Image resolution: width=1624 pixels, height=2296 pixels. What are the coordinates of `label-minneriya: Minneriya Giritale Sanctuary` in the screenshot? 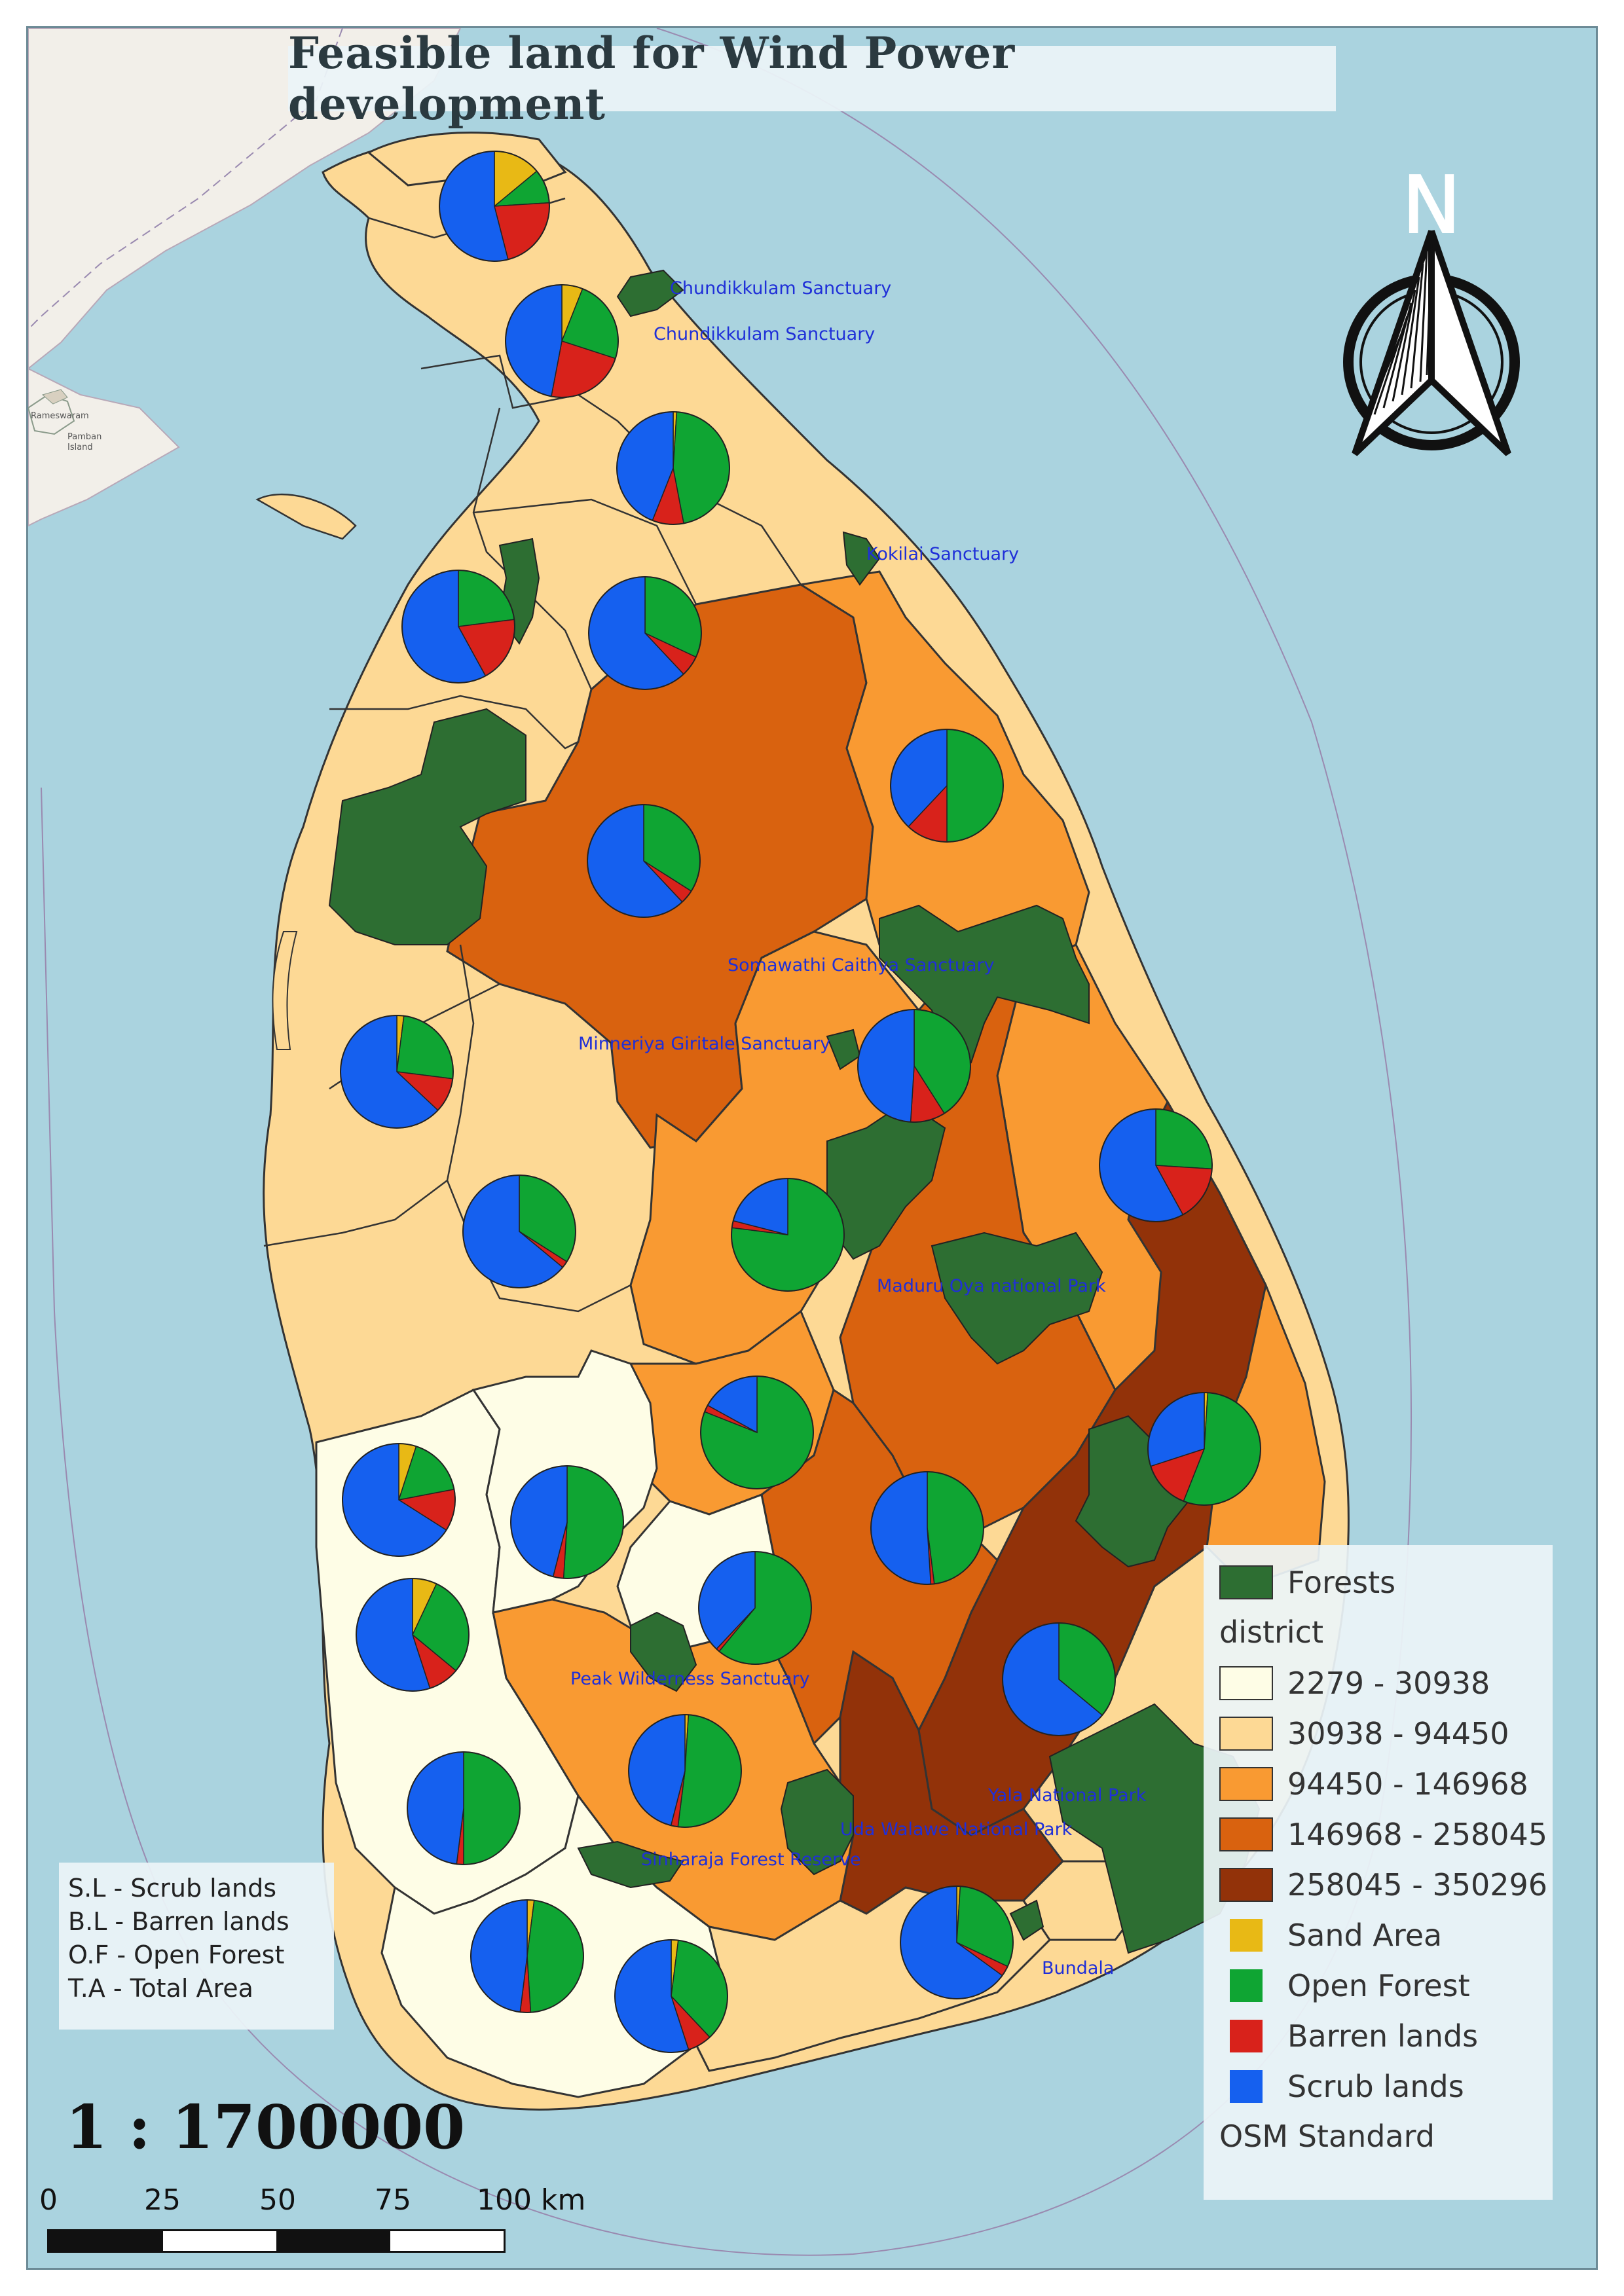 It's located at (704, 1044).